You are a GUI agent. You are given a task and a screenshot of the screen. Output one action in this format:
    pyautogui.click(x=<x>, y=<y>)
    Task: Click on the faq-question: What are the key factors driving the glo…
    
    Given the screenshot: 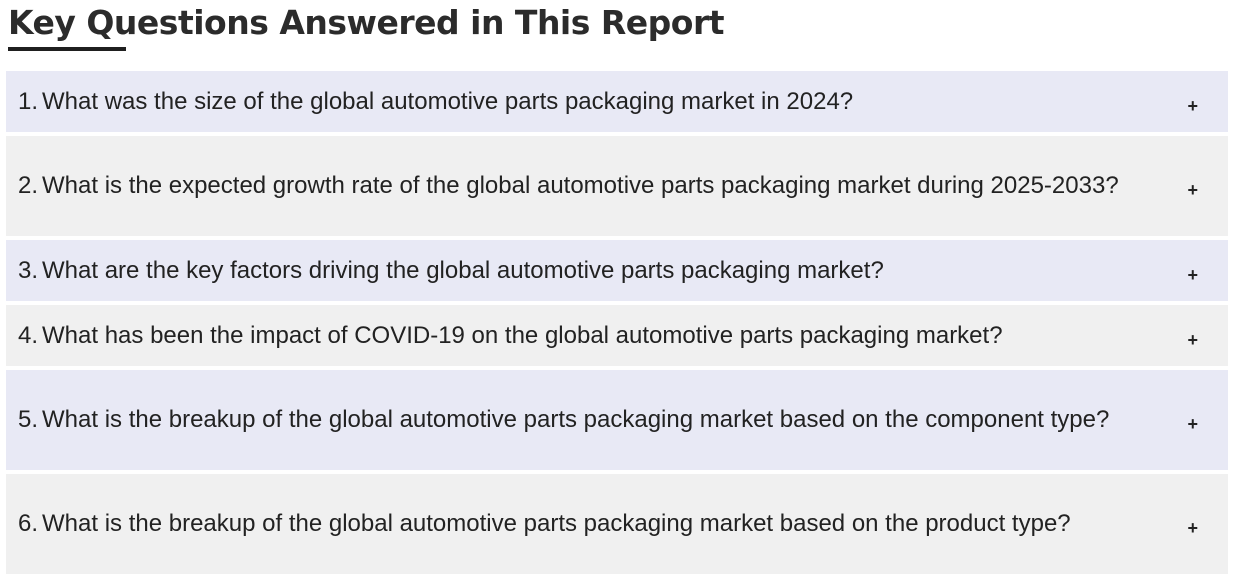 What is the action you would take?
    pyautogui.click(x=463, y=270)
    